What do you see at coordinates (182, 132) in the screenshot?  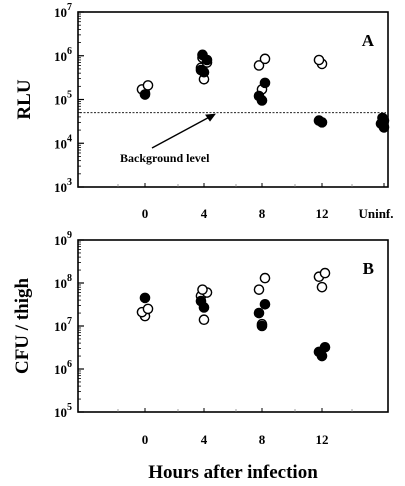 I see `background-arrow-shaft` at bounding box center [182, 132].